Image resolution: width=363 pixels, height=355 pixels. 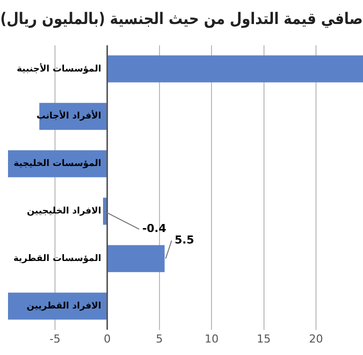 I want to click on data-label: 5.5, so click(x=184, y=240).